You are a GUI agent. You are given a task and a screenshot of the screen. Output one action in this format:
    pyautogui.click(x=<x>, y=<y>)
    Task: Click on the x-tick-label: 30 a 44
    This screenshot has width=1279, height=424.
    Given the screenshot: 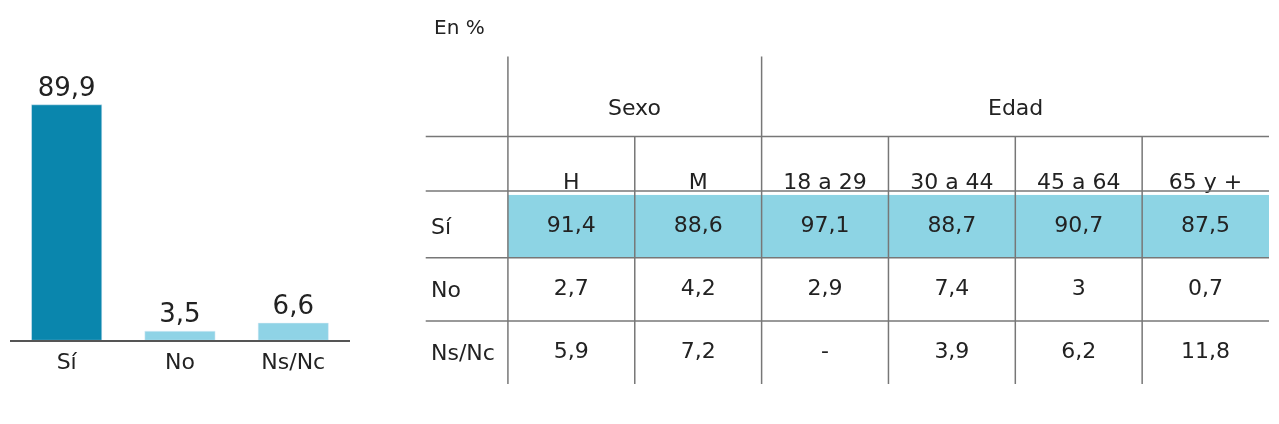 What is the action you would take?
    pyautogui.click(x=952, y=182)
    